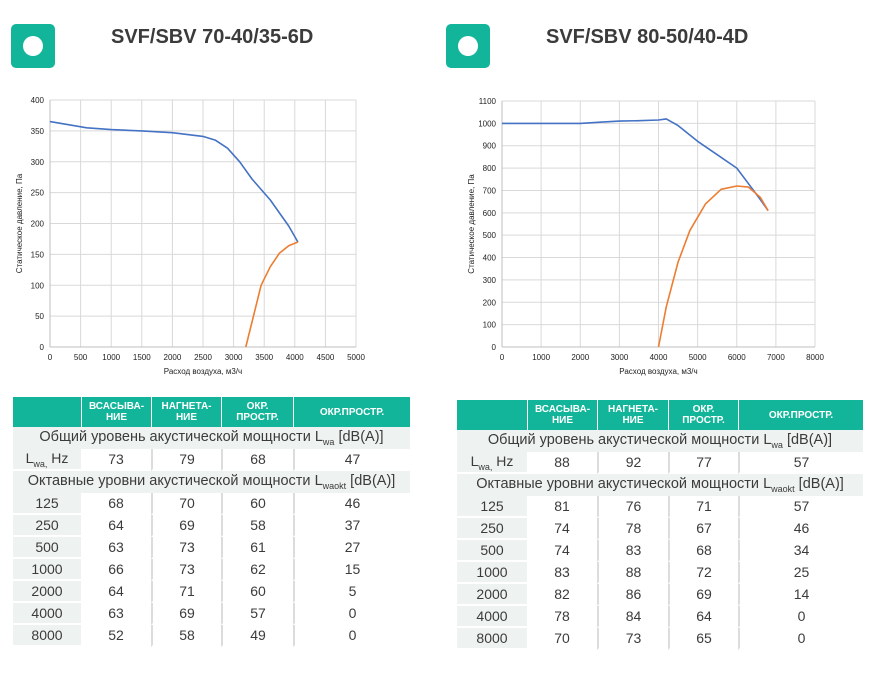 This screenshot has width=876, height=686. What do you see at coordinates (737, 357) in the screenshot?
I see `x-tick-label: 6000` at bounding box center [737, 357].